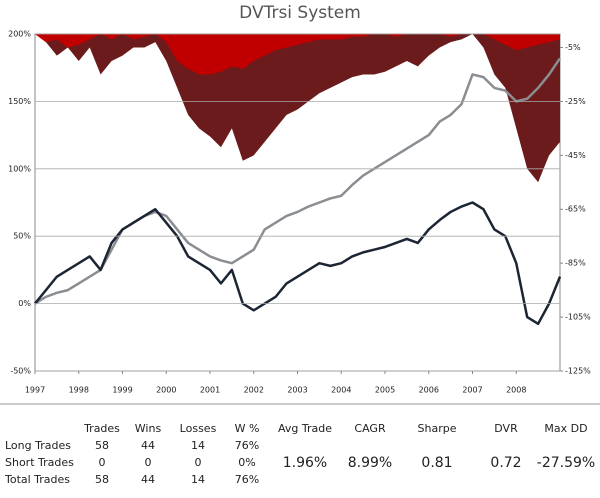 This screenshot has height=498, width=600. What do you see at coordinates (79, 390) in the screenshot?
I see `x-tick-label: 1998` at bounding box center [79, 390].